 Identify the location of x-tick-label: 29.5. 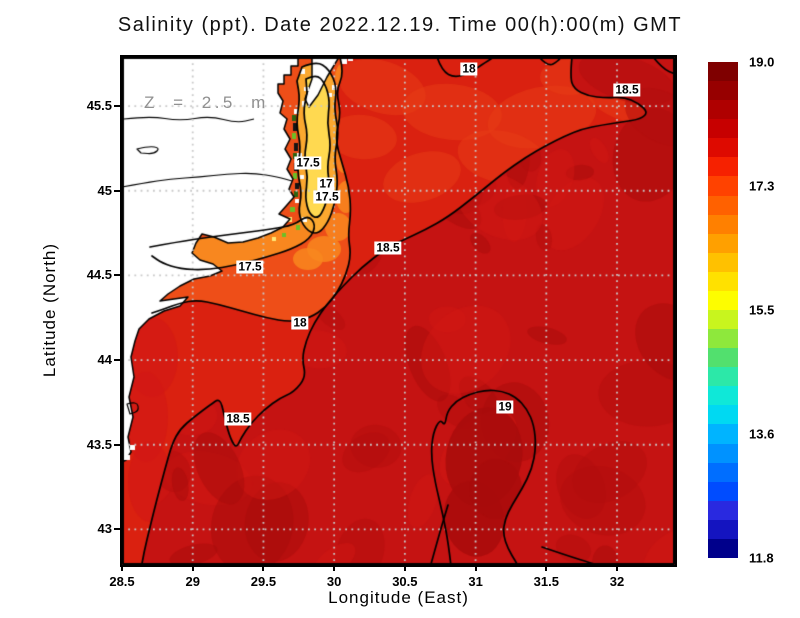
(263, 581).